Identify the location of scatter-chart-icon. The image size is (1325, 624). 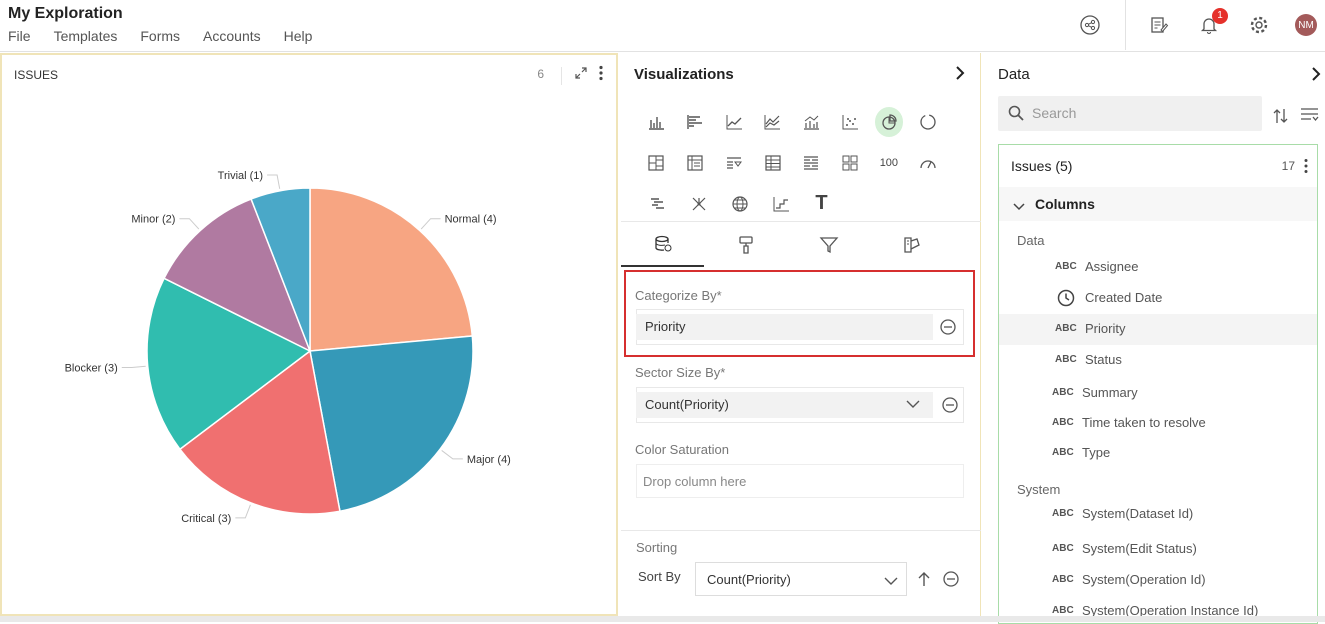
(849, 122).